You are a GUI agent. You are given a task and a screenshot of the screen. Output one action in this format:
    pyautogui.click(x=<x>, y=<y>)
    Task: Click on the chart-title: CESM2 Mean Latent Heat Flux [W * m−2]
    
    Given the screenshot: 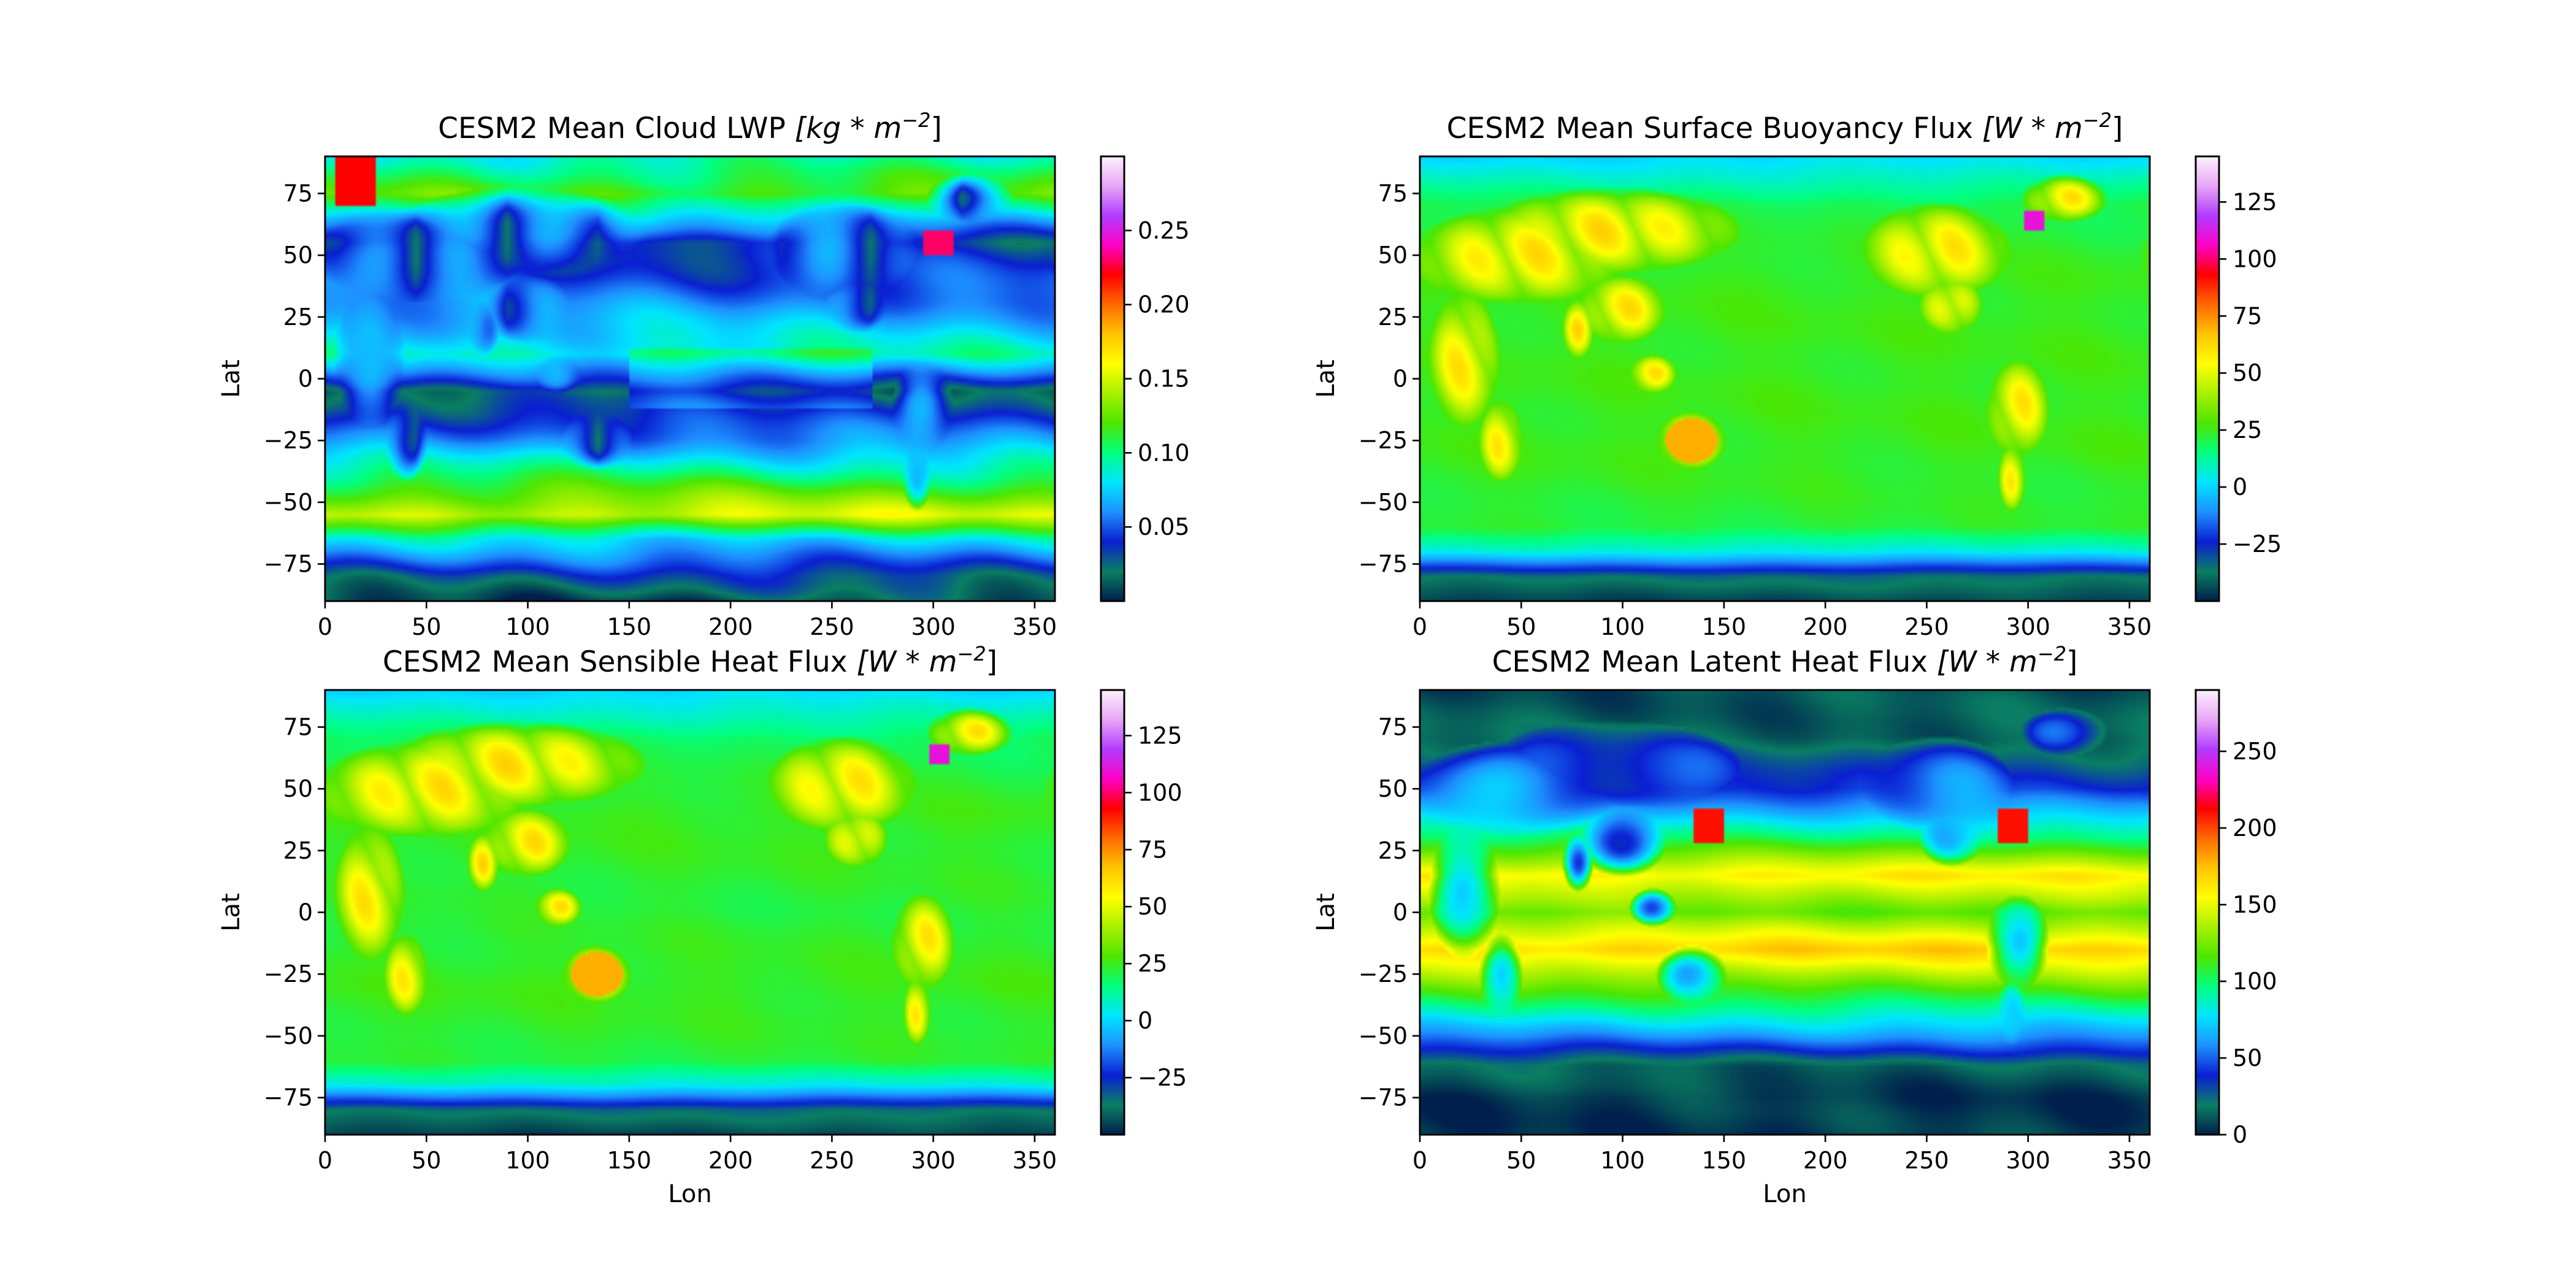 What is the action you would take?
    pyautogui.click(x=1785, y=660)
    